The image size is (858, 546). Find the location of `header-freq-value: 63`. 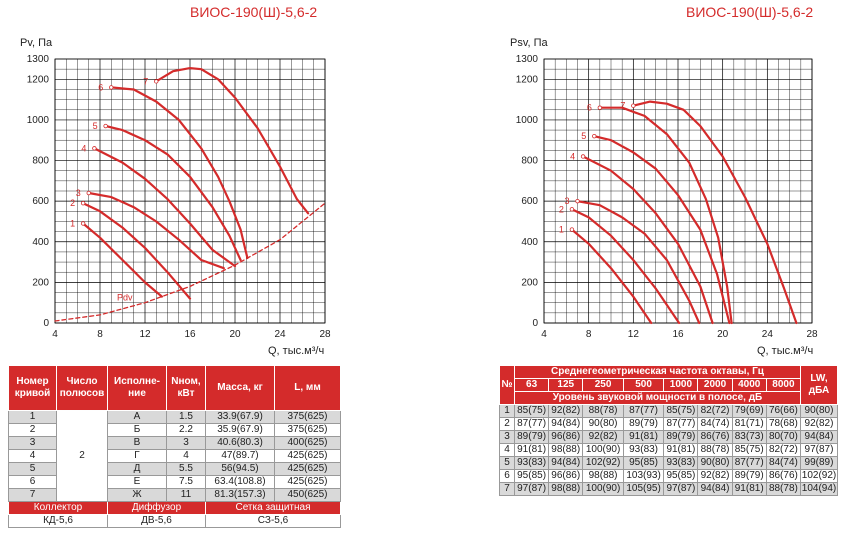

header-freq-value: 63 is located at coordinates (531, 385).